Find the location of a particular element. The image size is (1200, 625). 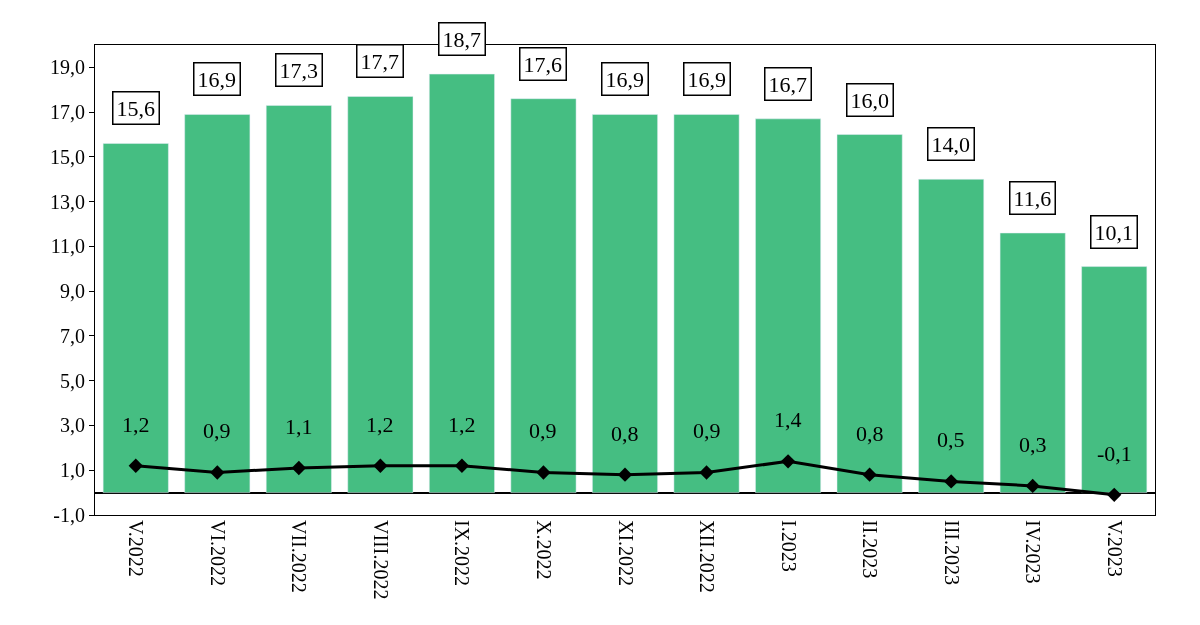

data-label: 11,6 is located at coordinates (1032, 198).